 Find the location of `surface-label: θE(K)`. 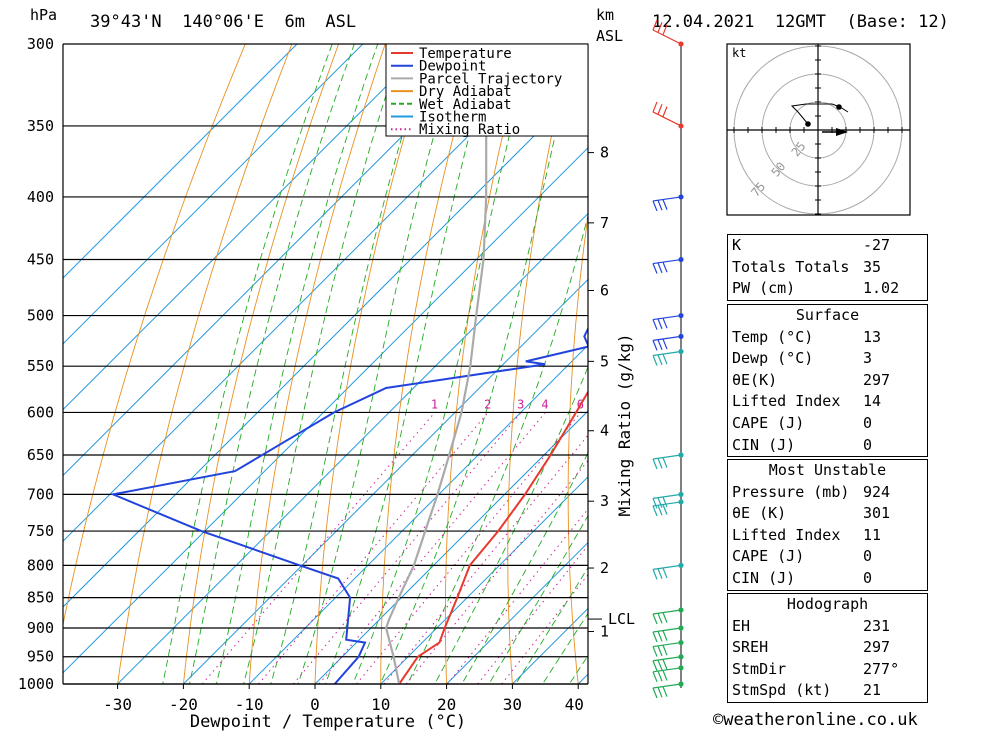

surface-label: θE(K) is located at coordinates (755, 379).